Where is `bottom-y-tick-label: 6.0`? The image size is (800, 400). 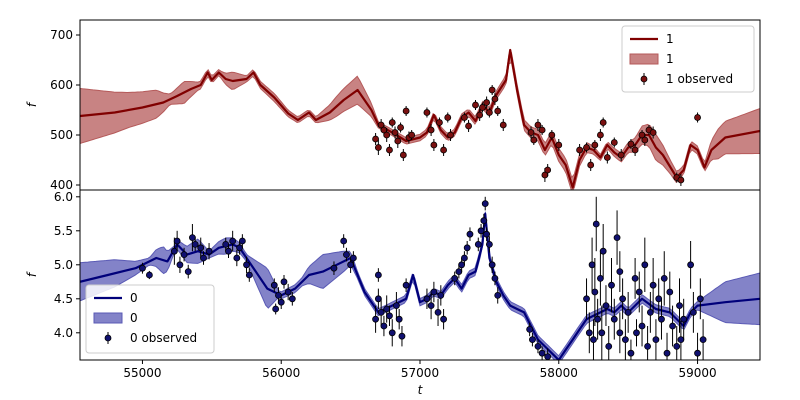
bottom-y-tick-label: 6.0 is located at coordinates (63, 197).